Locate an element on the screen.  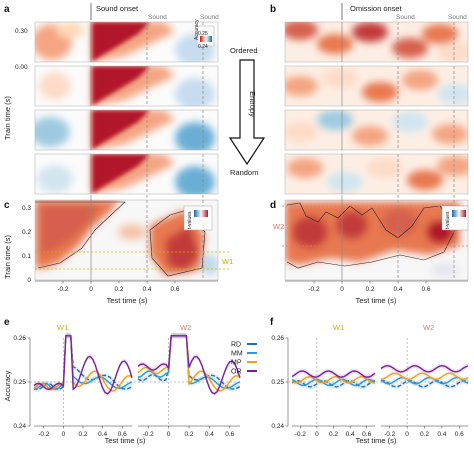
f-w2-label: W2 is located at coordinates (428, 327).